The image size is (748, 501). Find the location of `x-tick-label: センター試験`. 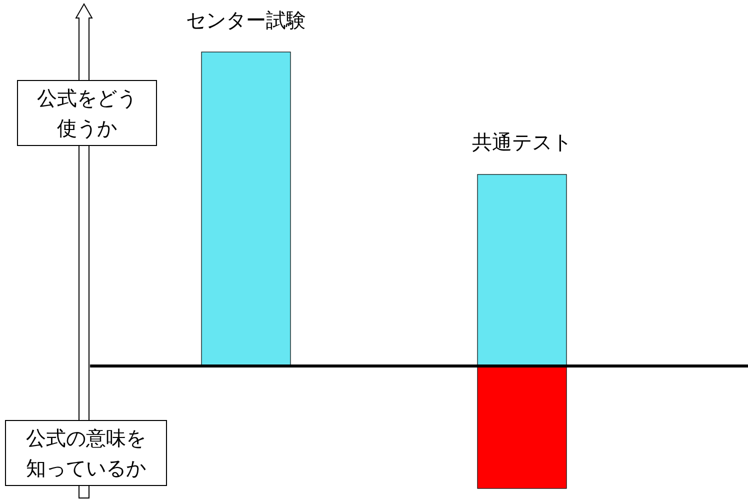

x-tick-label: センター試験 is located at coordinates (246, 20).